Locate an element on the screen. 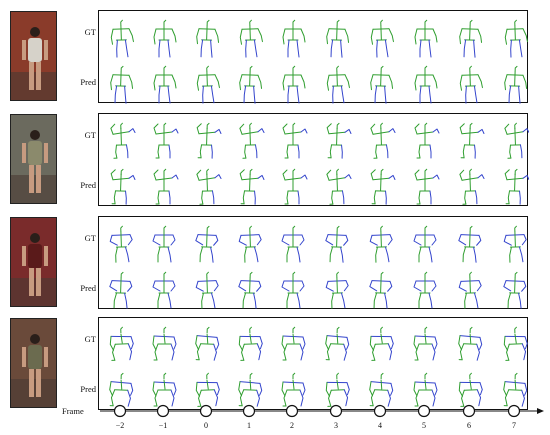 Image resolution: width=550 pixels, height=435 pixels. timeline-arrow-icon is located at coordinates (540, 411).